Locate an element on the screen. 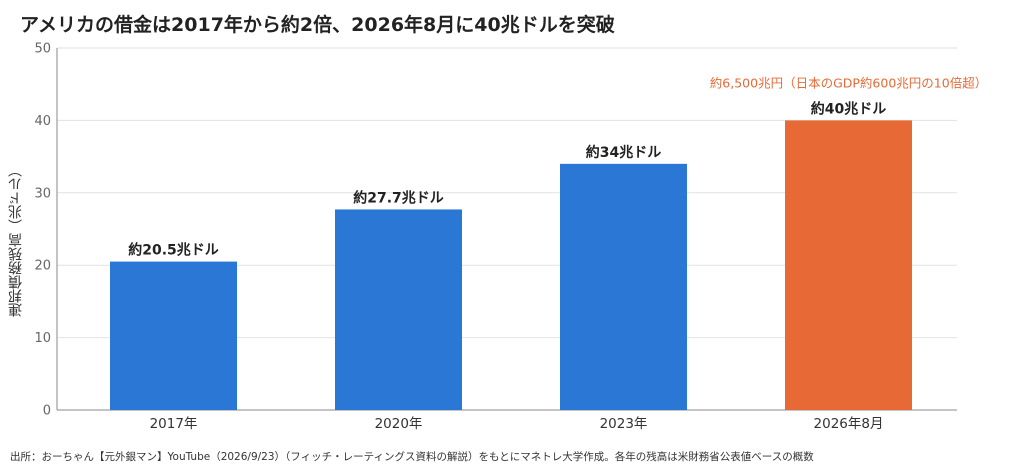 The width and height of the screenshot is (1024, 471). data-label: 約34兆ドル is located at coordinates (623, 152).